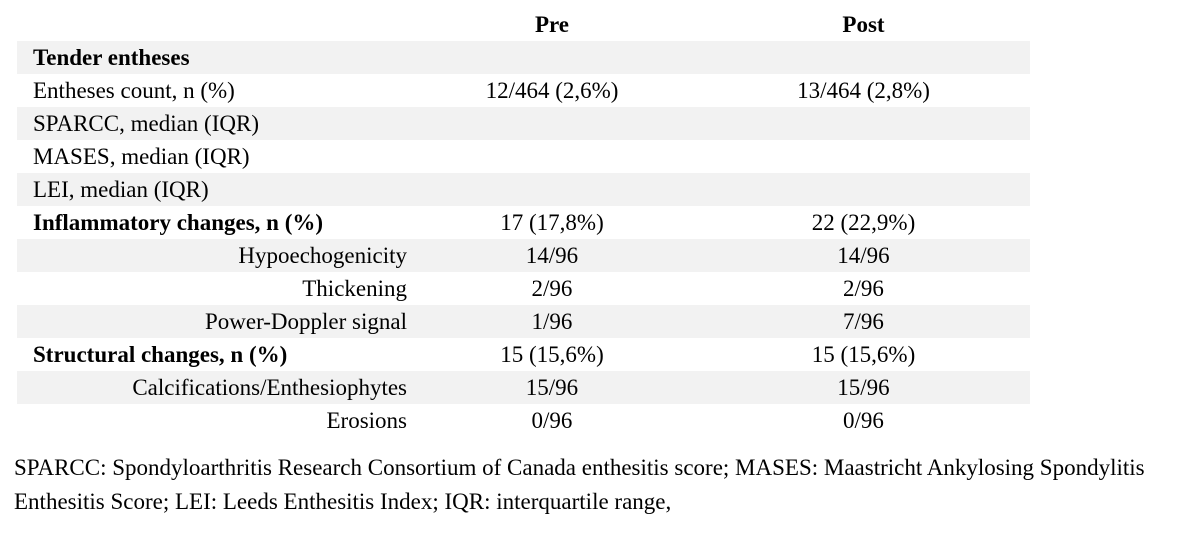  I want to click on row-label: Erosions, so click(367, 420).